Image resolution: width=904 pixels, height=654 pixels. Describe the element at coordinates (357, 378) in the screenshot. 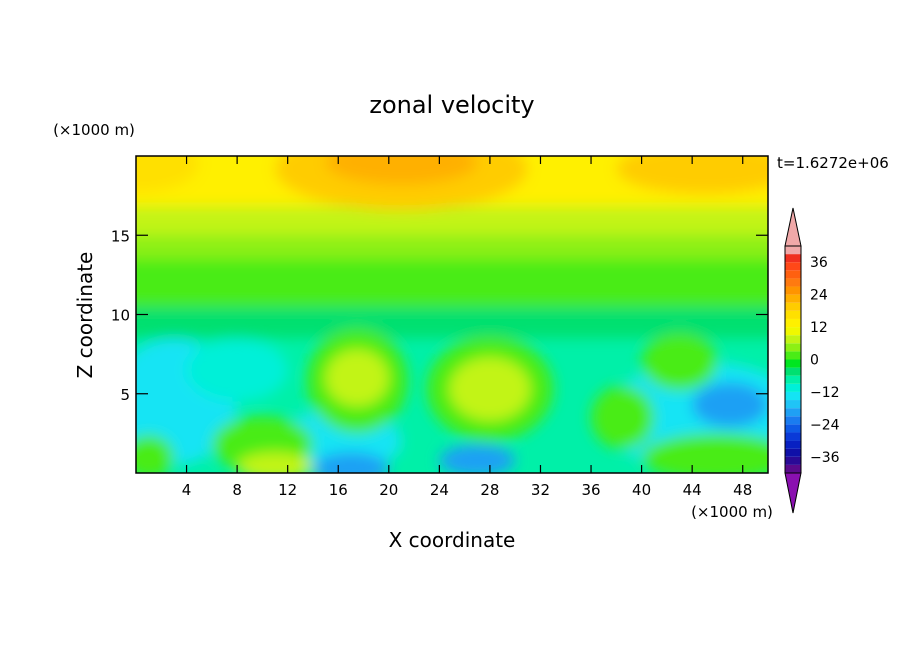

I see `blob-warm-1-core` at that location.